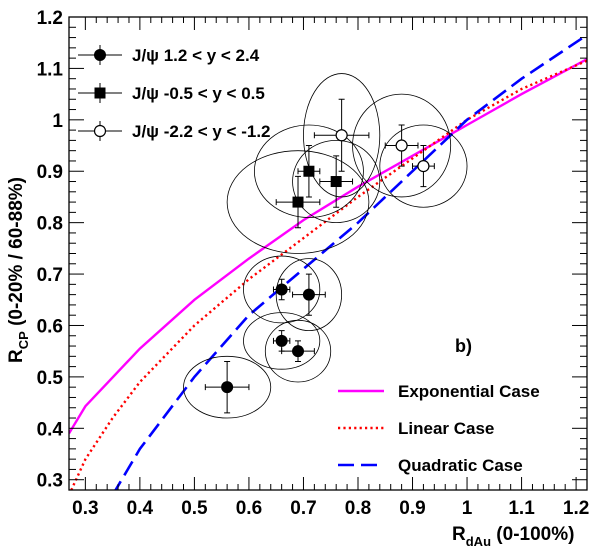  What do you see at coordinates (467, 508) in the screenshot?
I see `x-tick-label: 1` at bounding box center [467, 508].